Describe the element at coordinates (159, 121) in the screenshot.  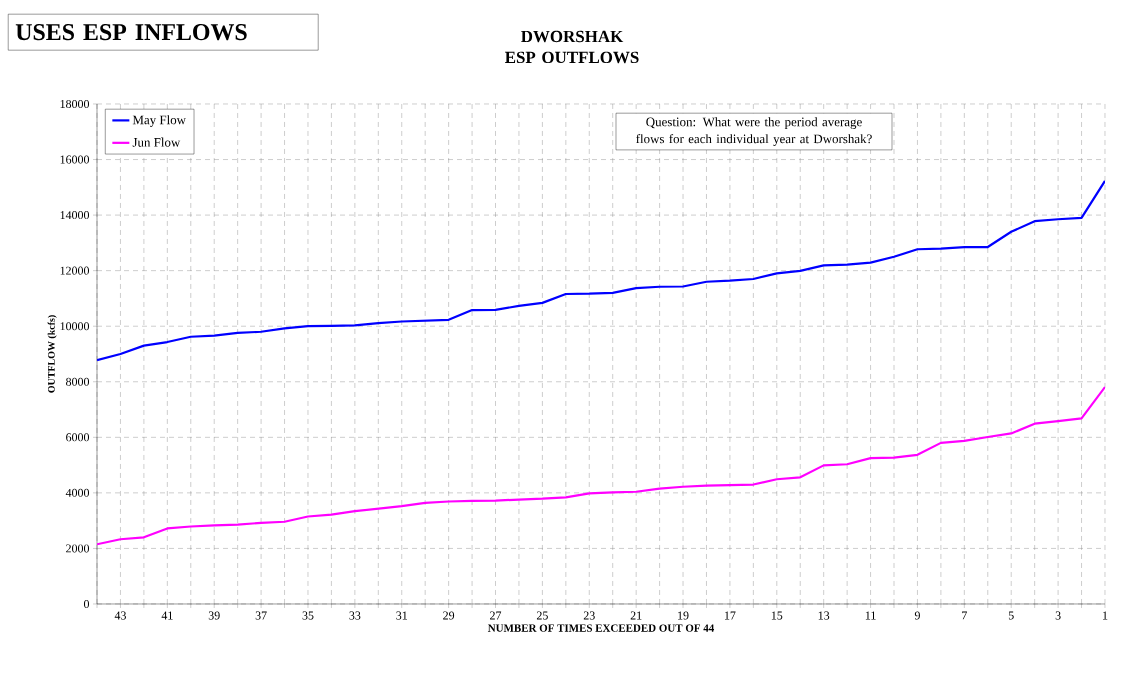
I see `legend-label: May Flow` at that location.